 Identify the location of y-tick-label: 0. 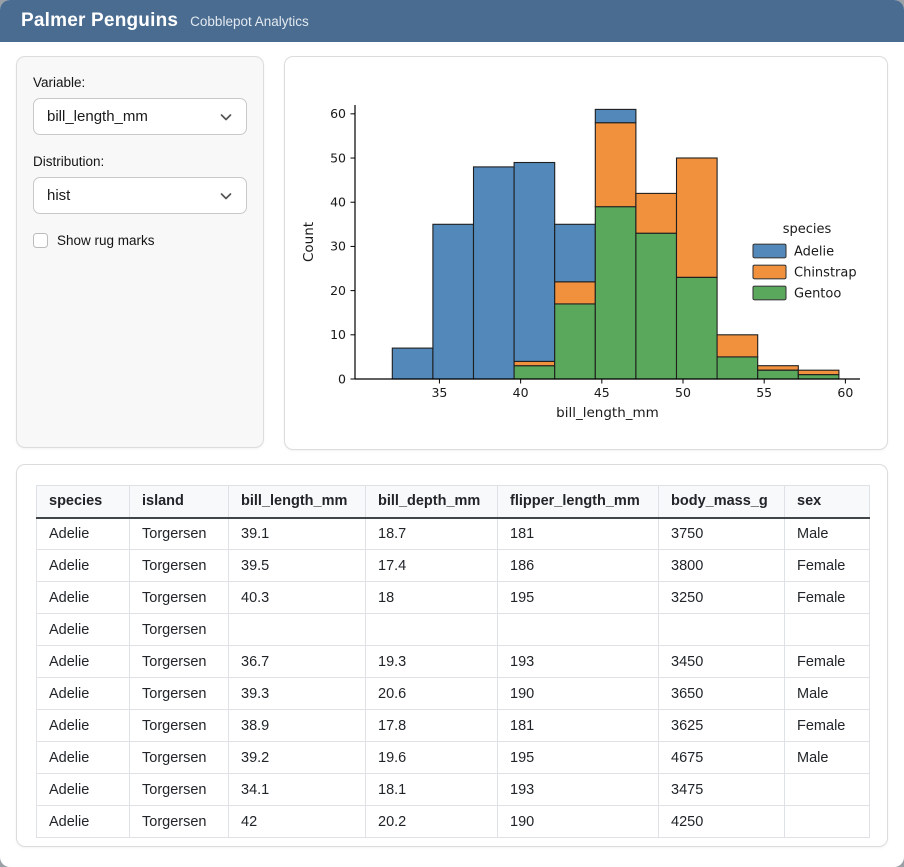
(342, 378).